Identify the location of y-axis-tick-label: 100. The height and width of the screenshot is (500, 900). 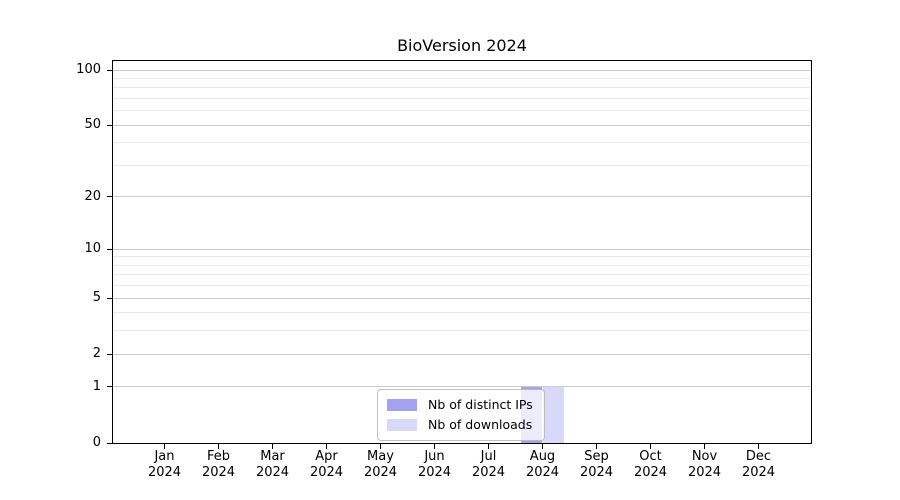
(88, 70).